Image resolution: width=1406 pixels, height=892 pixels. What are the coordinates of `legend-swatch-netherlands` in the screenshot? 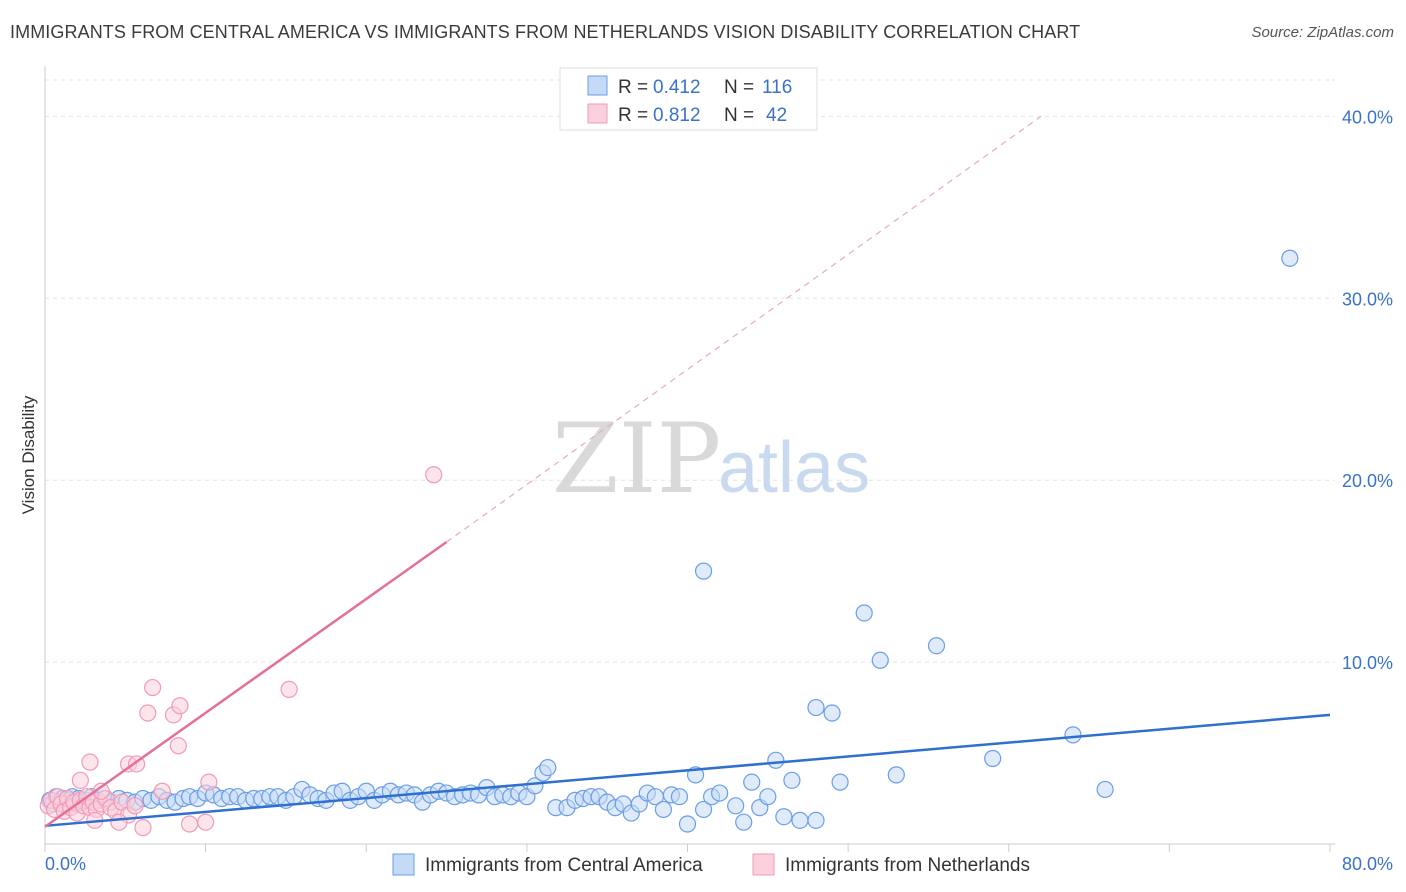 It's located at (597, 113).